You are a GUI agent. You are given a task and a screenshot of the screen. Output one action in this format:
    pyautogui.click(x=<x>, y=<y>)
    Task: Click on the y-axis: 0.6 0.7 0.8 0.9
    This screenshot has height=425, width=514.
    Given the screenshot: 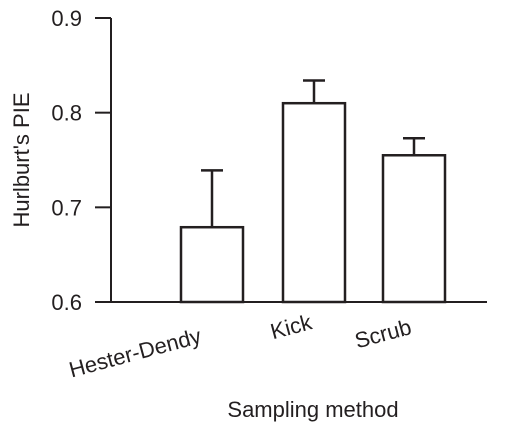 What is the action you would take?
    pyautogui.click(x=81, y=160)
    